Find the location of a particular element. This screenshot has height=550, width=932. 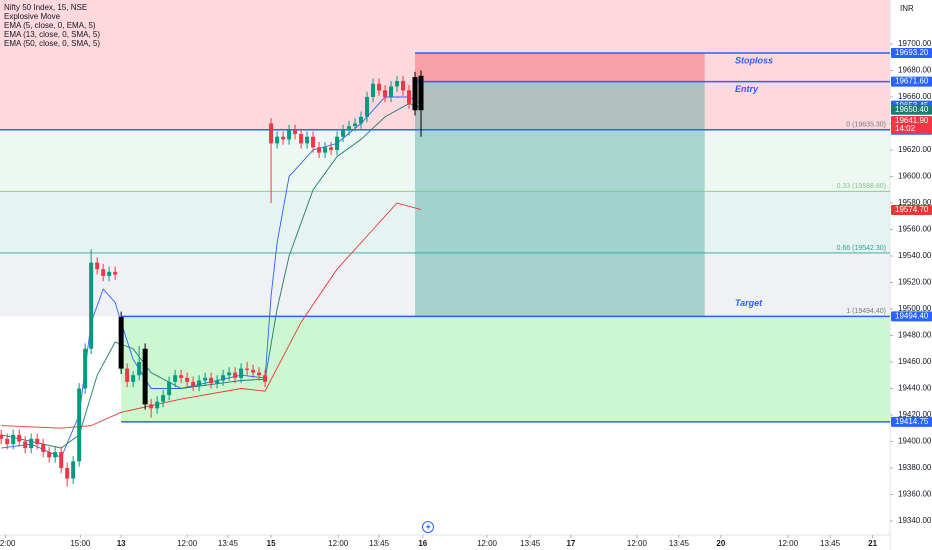

y-tick-label: 19400.00 is located at coordinates (915, 441).